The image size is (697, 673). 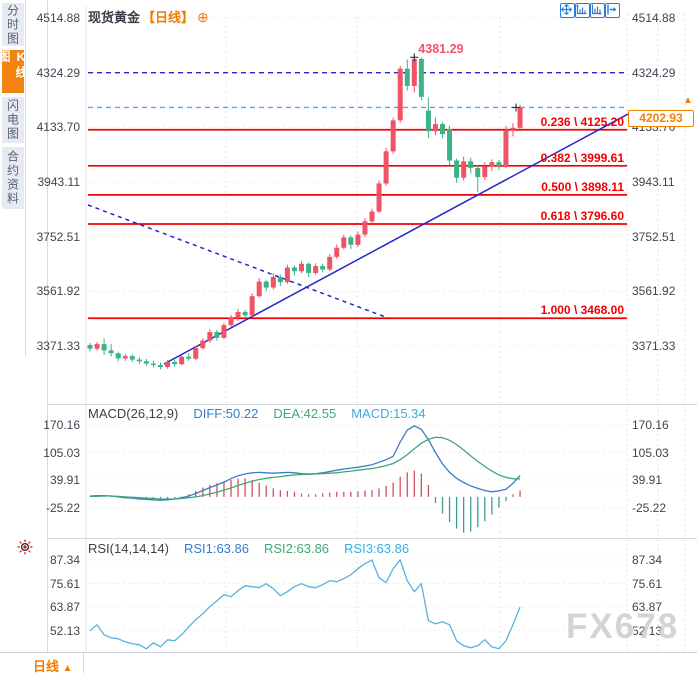 What do you see at coordinates (203, 17) in the screenshot?
I see `add-indicator-icon: ⊕` at bounding box center [203, 17].